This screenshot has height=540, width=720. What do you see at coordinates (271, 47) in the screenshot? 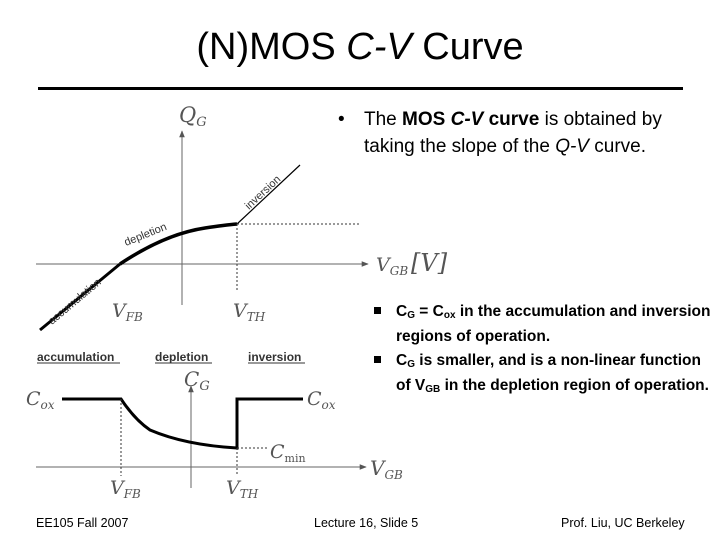
I see `title-prefix: (N)MOS` at bounding box center [271, 47].